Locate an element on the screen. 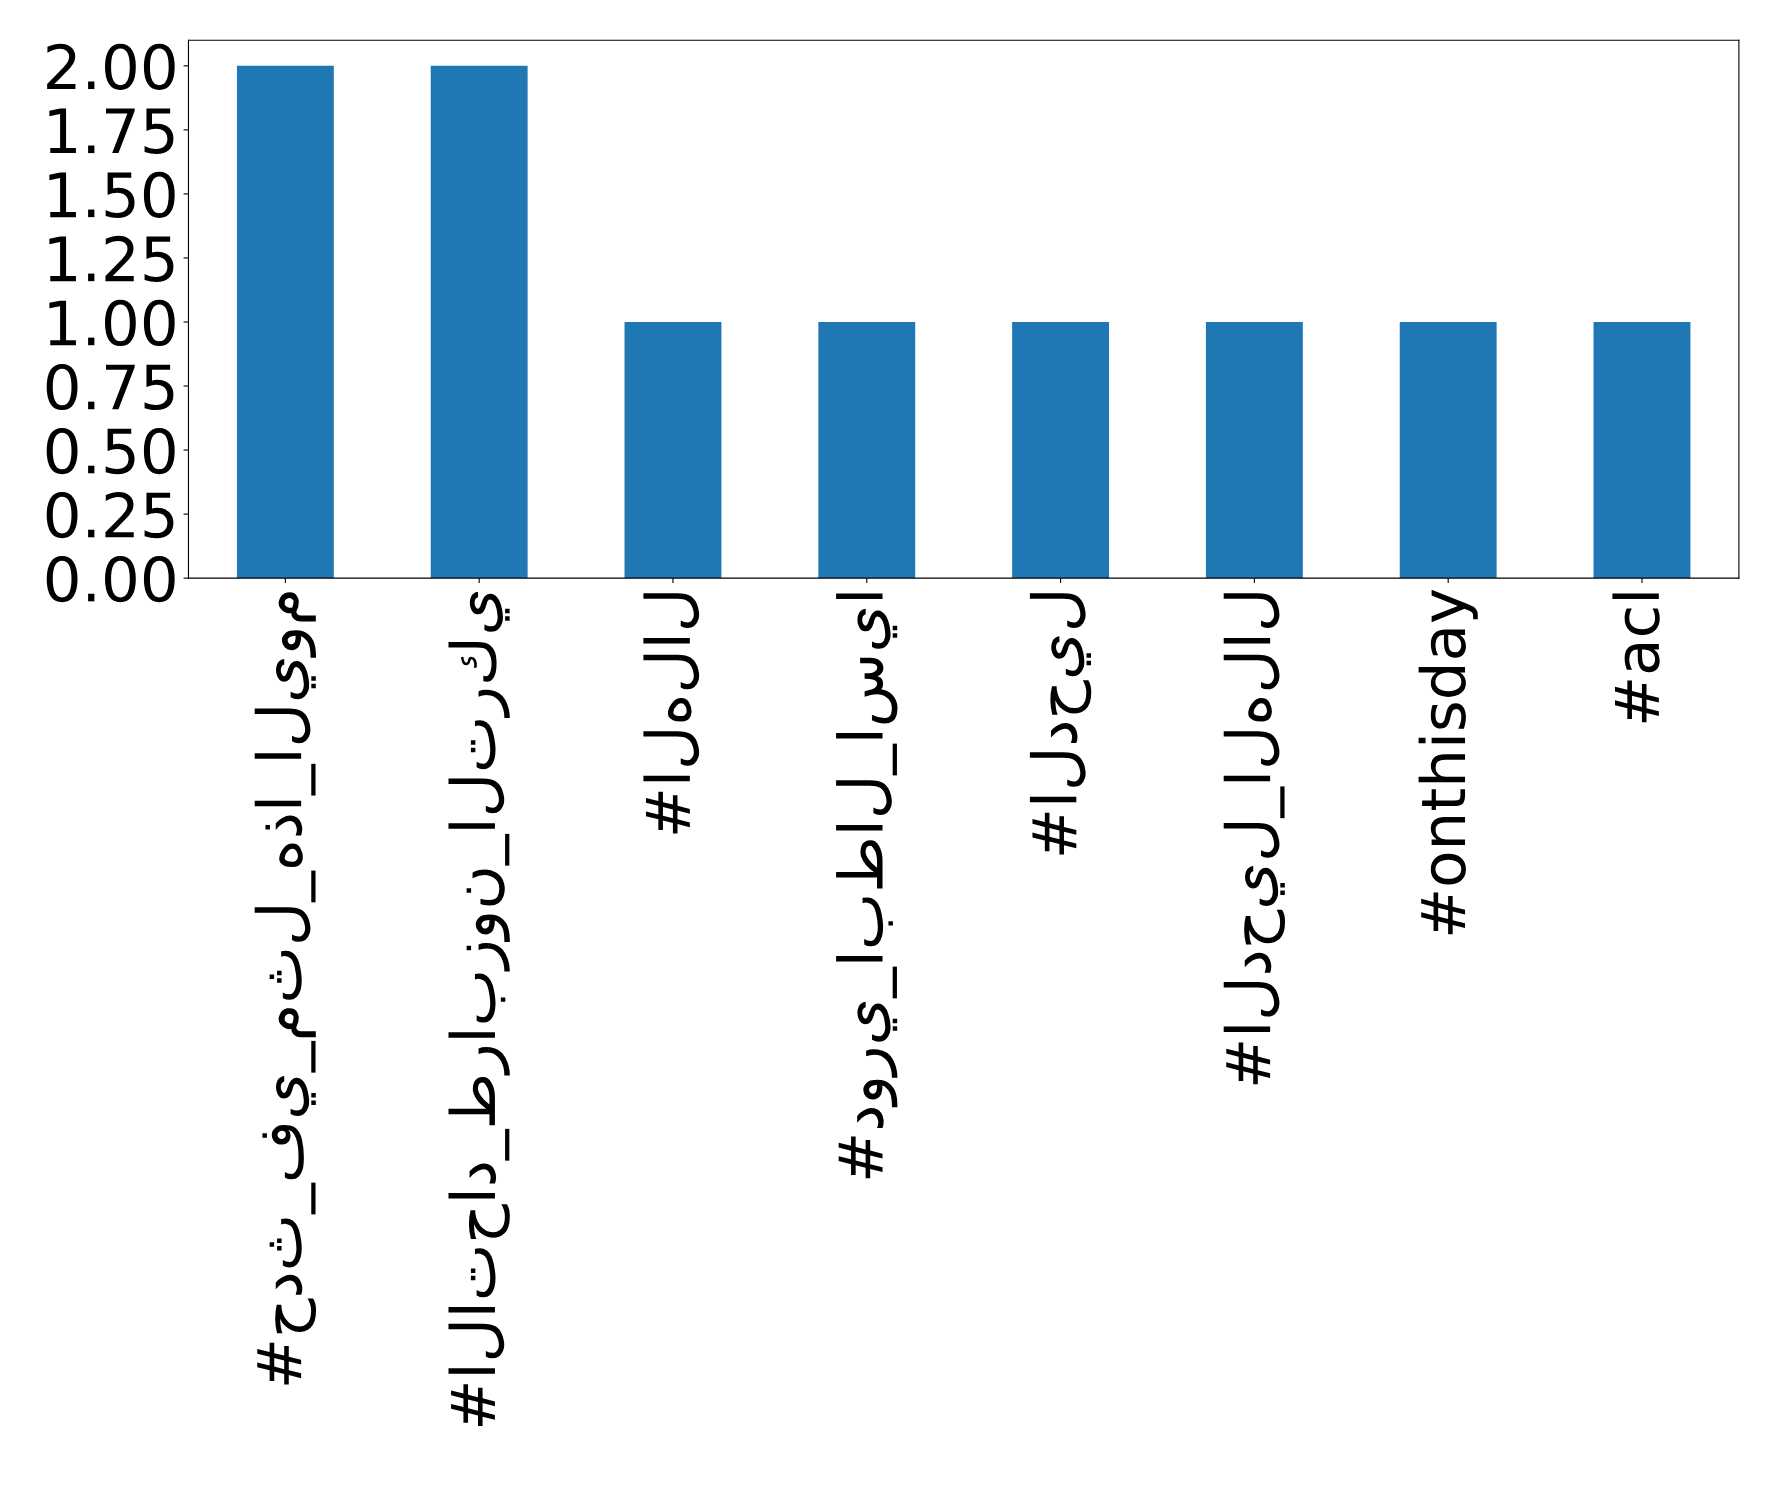 The width and height of the screenshot is (1778, 1490). x-tick-label: #حدث_في_مثل_هذا_اليوم is located at coordinates (285, 988).